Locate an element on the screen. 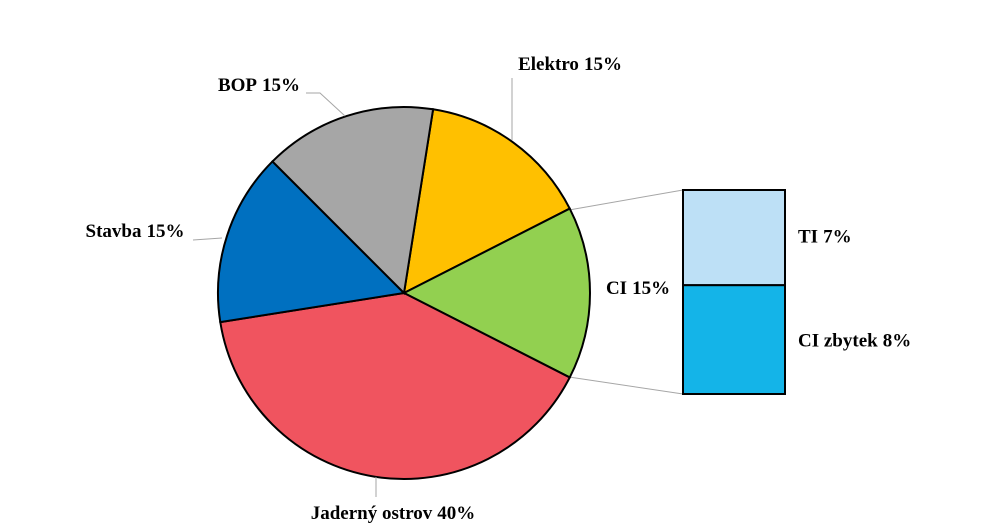 Image resolution: width=1004 pixels, height=531 pixels. data-label: CI zbytek 8% is located at coordinates (854, 341).